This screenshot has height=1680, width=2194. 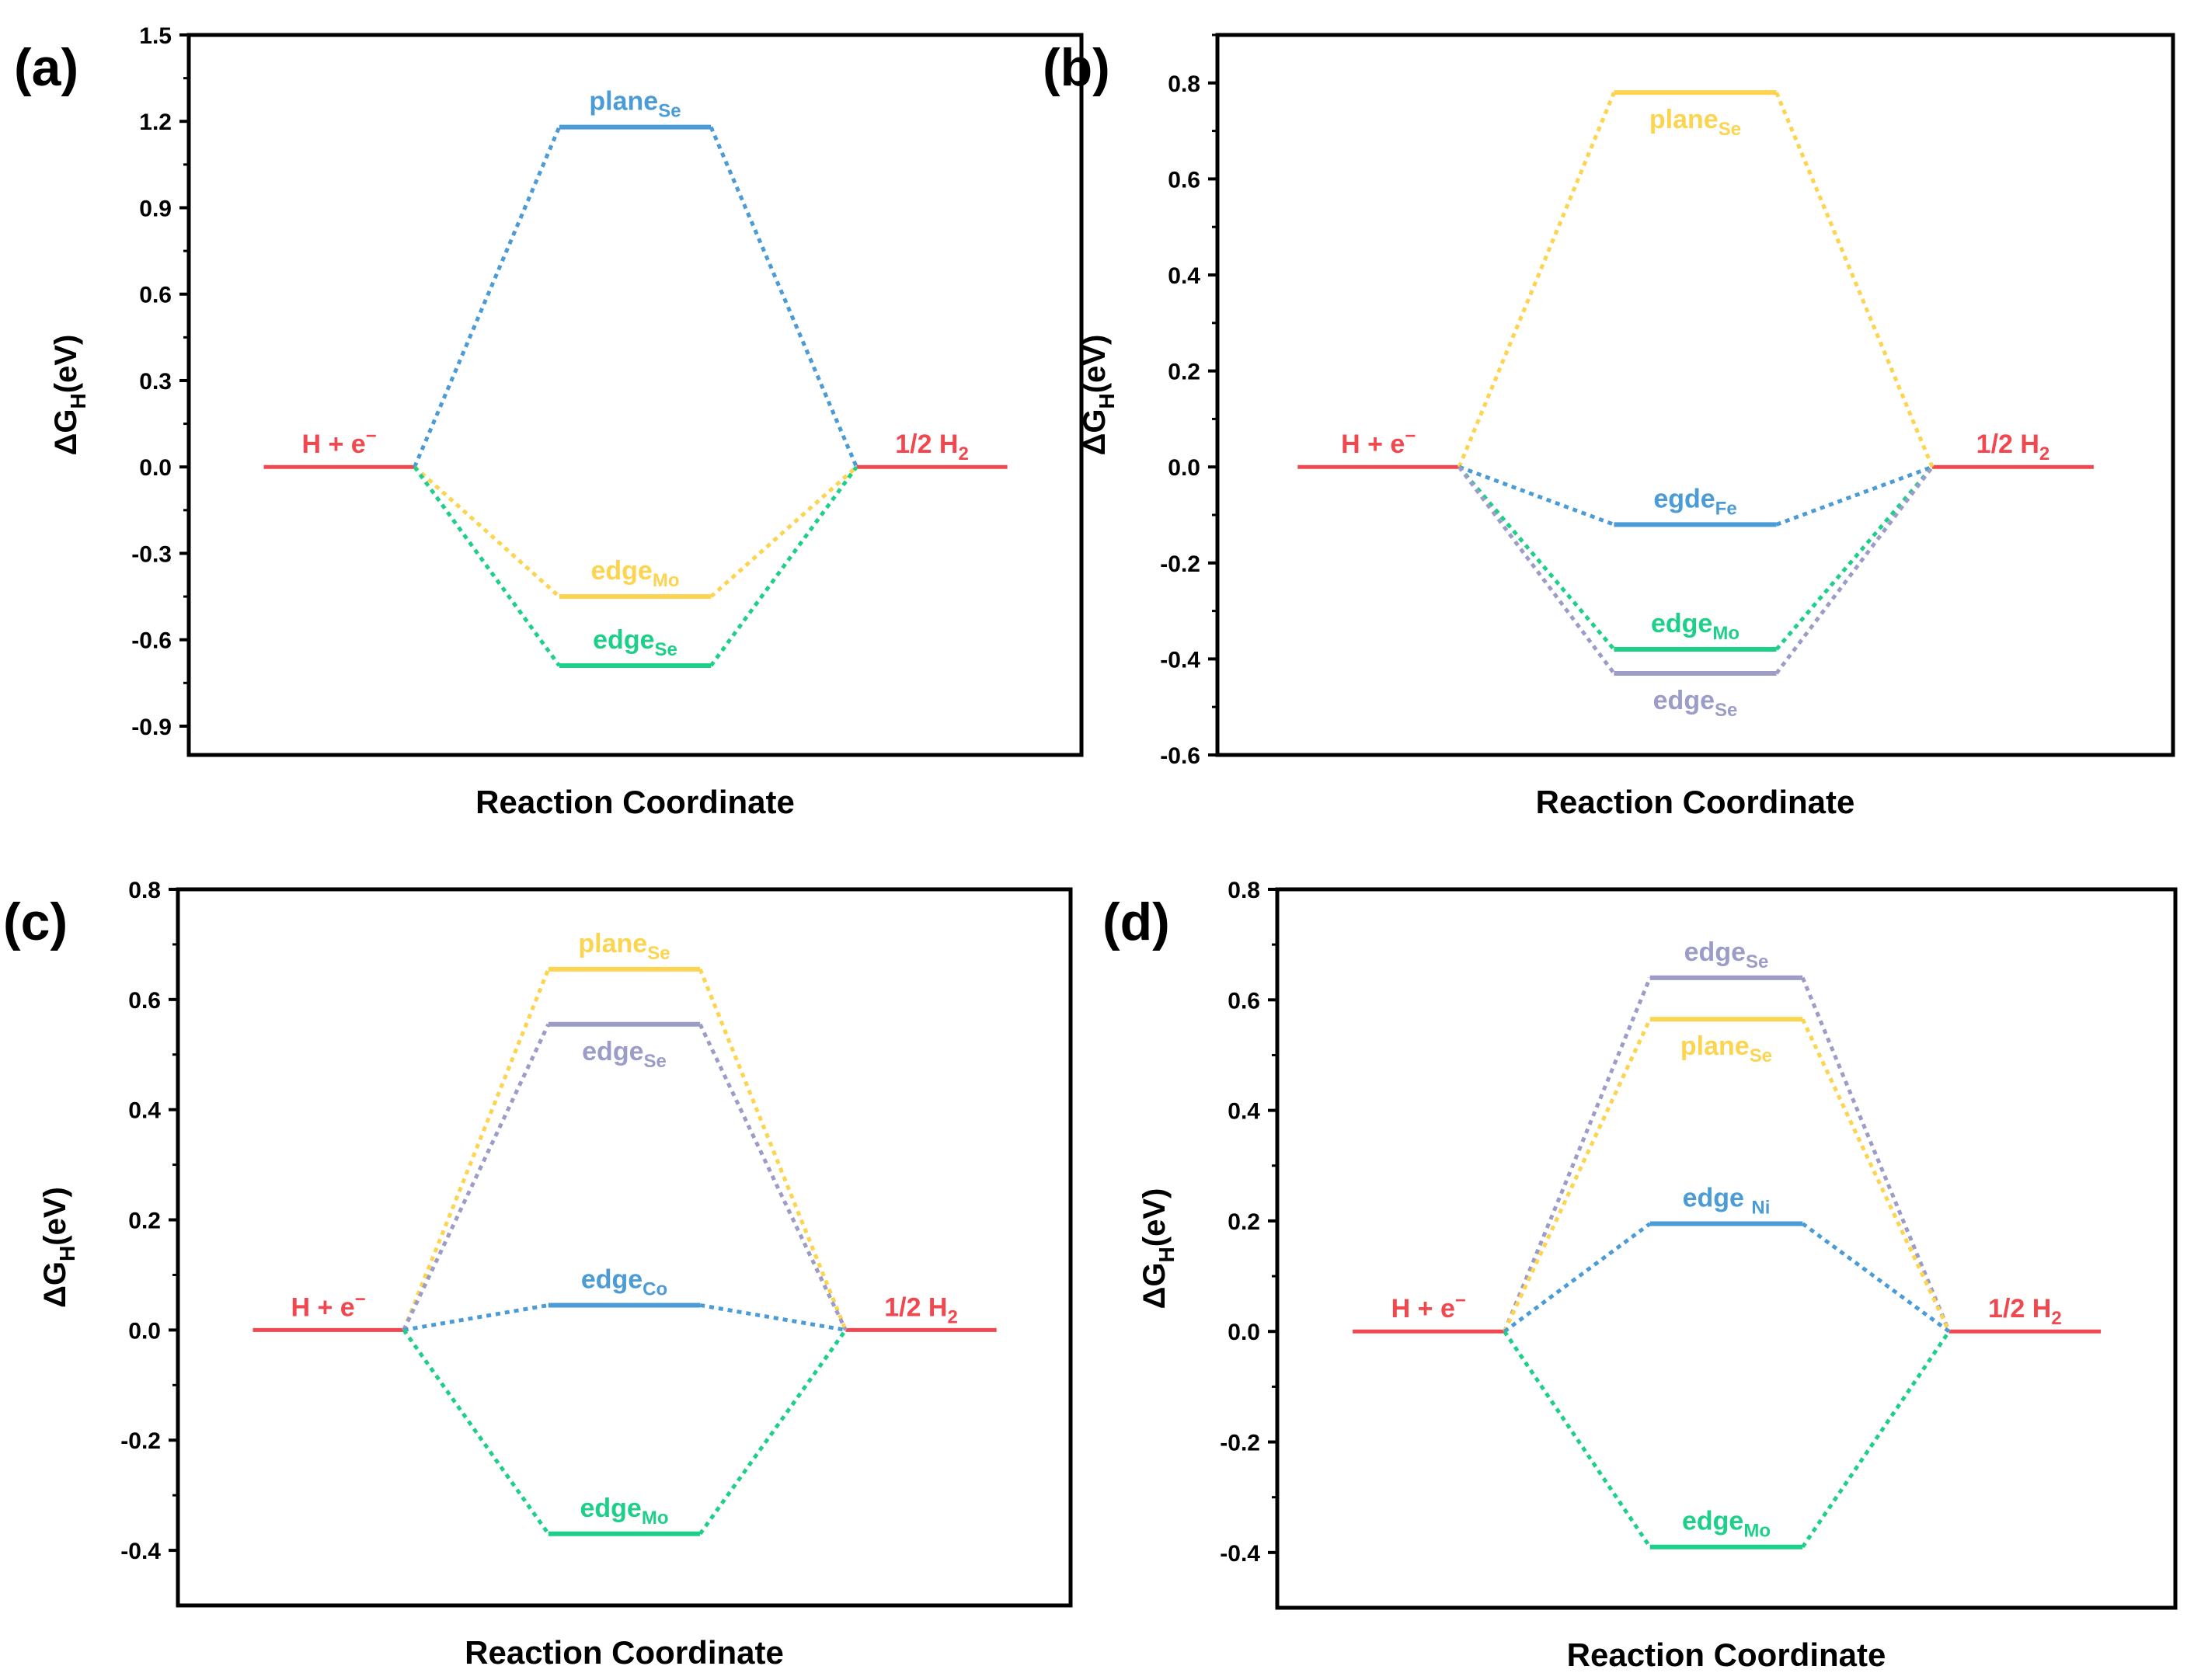 What do you see at coordinates (1727, 1258) in the screenshot?
I see `series-edge-ni: edge Ni` at bounding box center [1727, 1258].